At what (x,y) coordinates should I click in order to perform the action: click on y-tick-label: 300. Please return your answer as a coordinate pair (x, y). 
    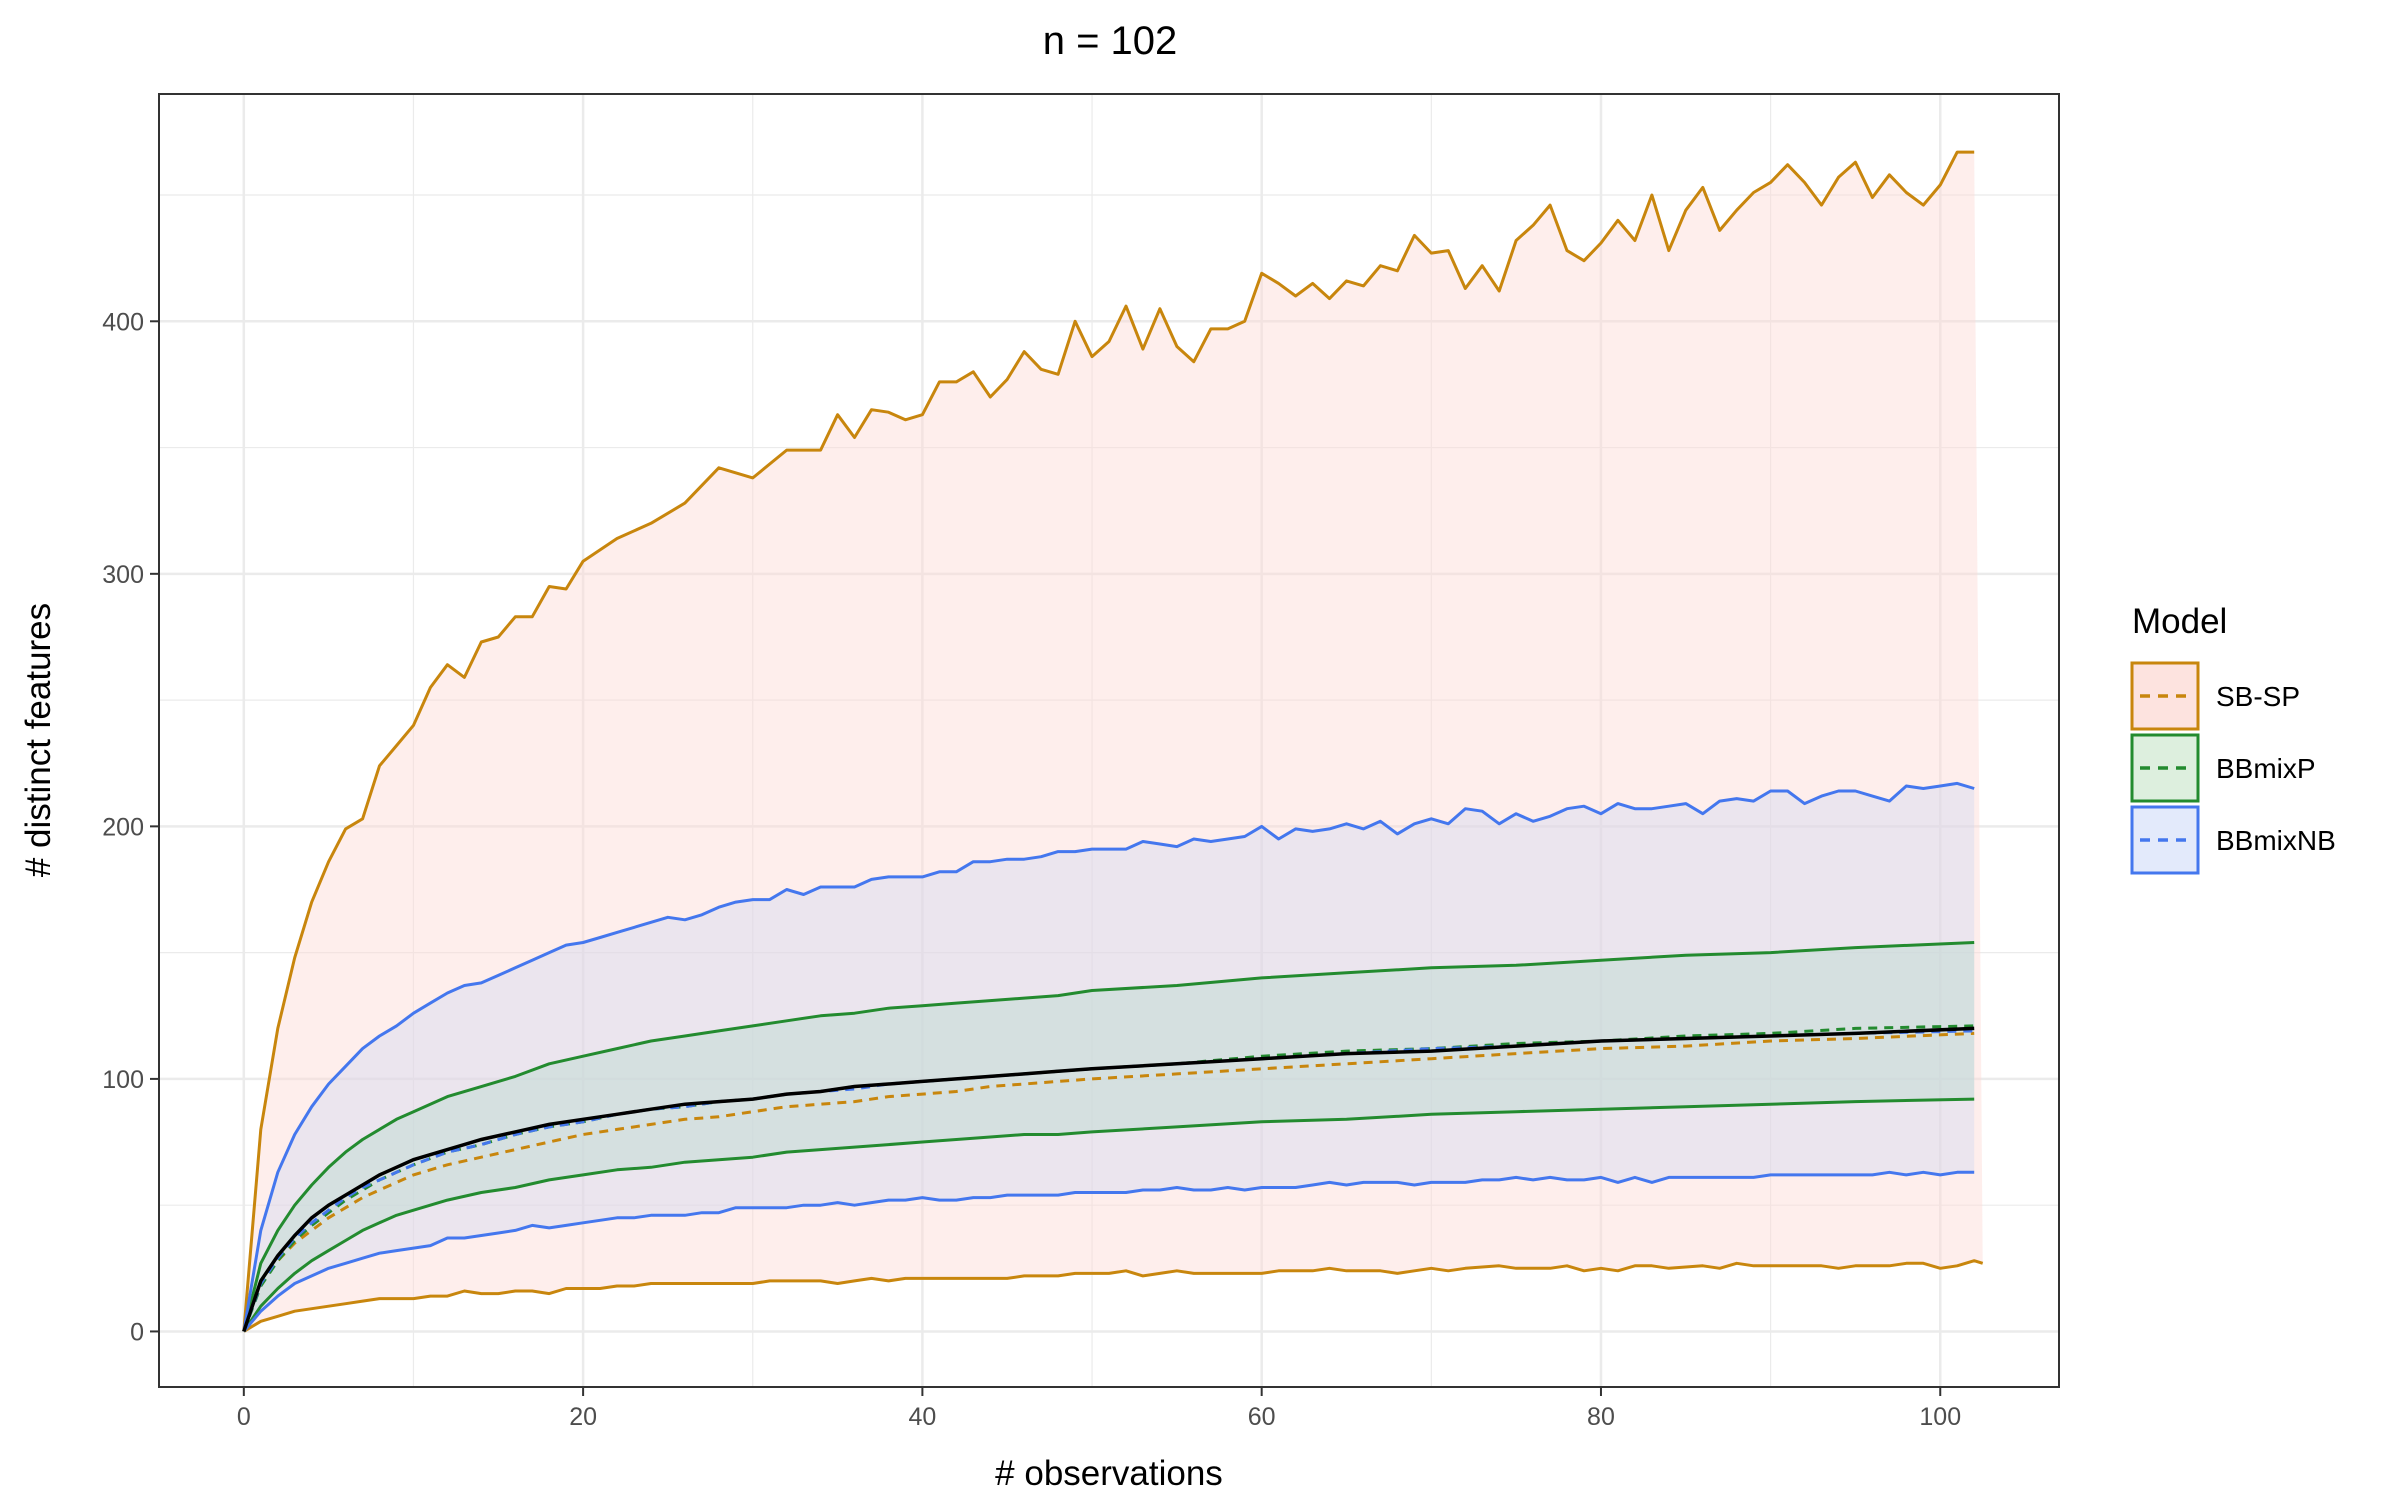
    Looking at the image, I should click on (123, 575).